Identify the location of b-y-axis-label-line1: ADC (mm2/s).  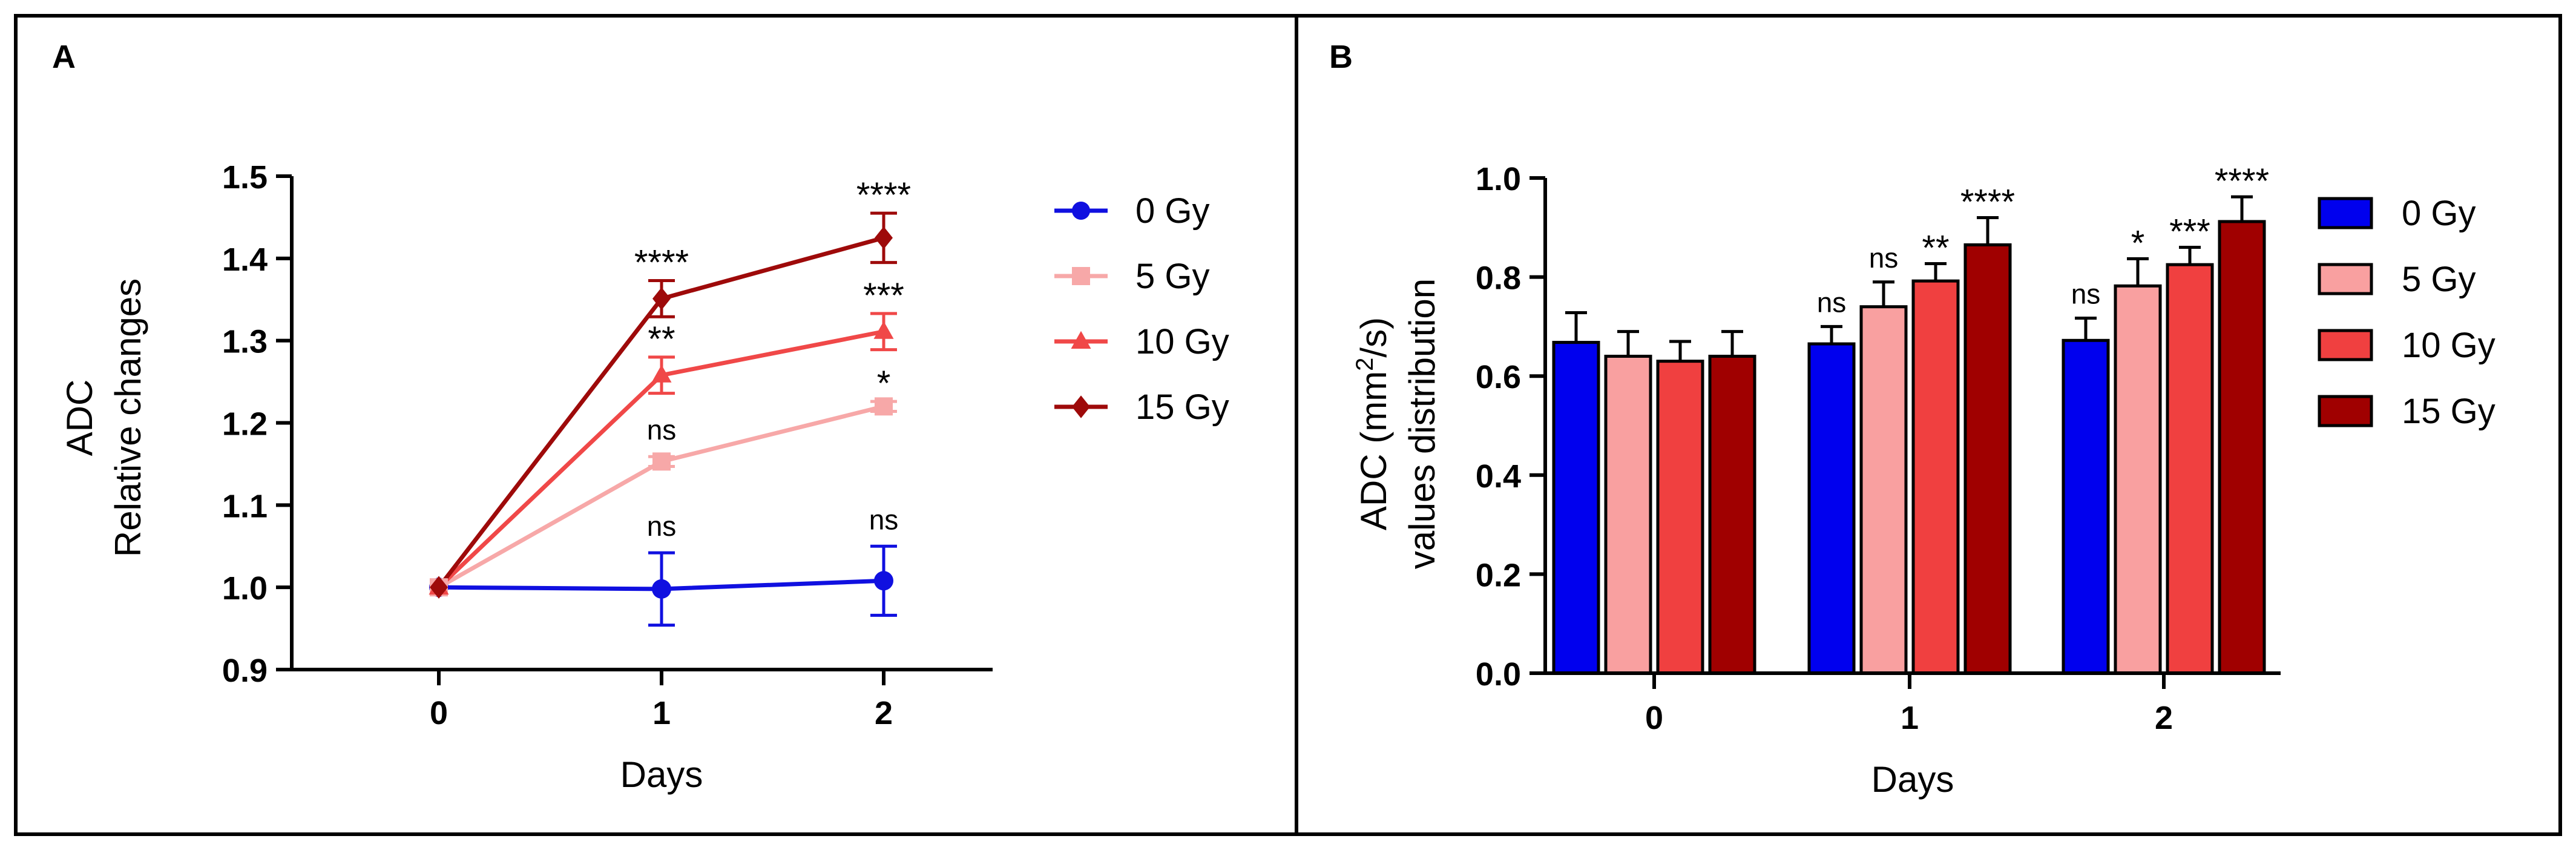
(1373, 424).